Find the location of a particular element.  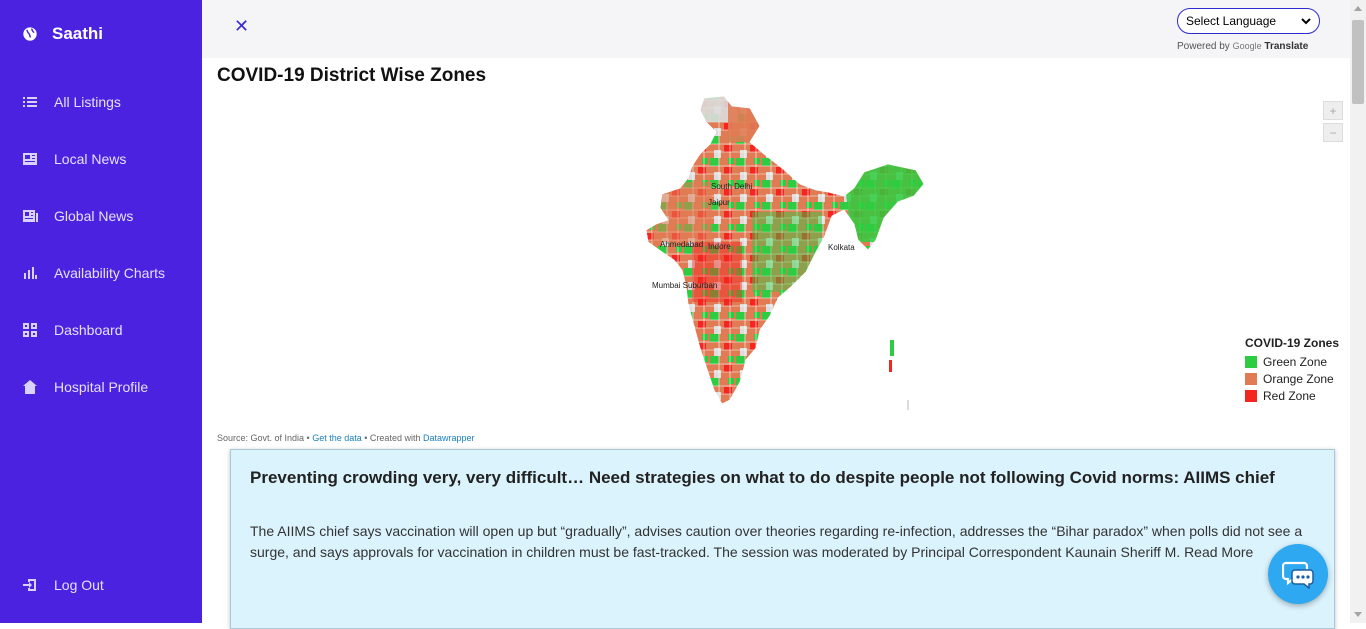

chat-button is located at coordinates (1298, 574).